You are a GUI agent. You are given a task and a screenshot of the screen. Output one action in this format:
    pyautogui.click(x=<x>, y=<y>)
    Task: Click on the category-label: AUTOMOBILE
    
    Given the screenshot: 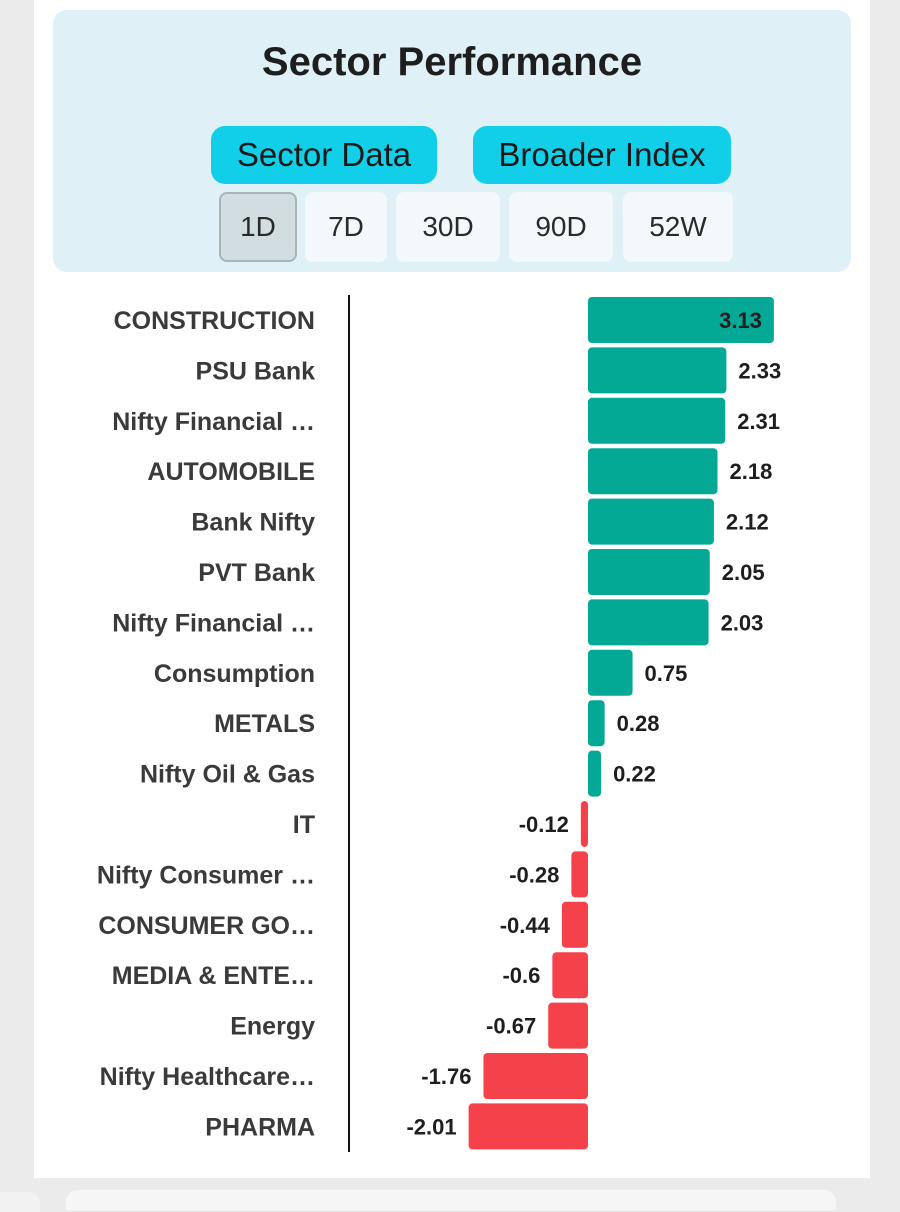 What is the action you would take?
    pyautogui.click(x=231, y=472)
    